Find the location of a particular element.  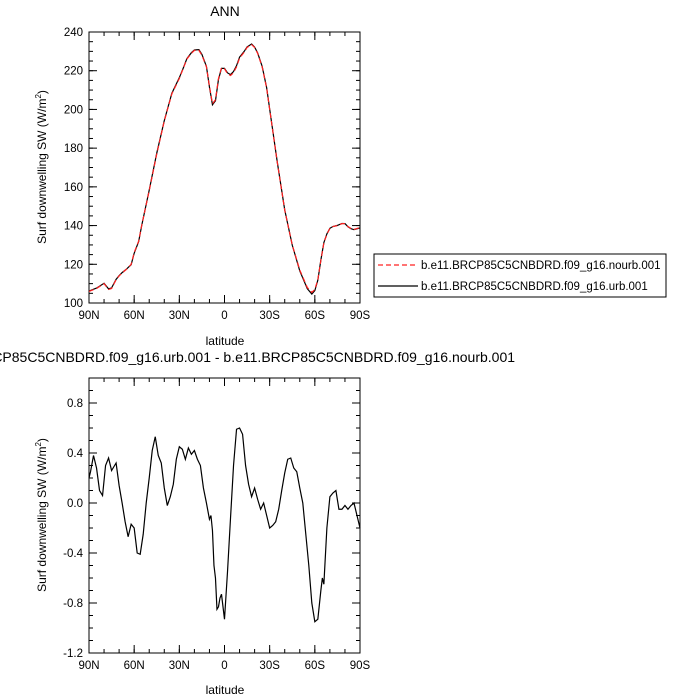

top-series-urb-line is located at coordinates (224, 169).